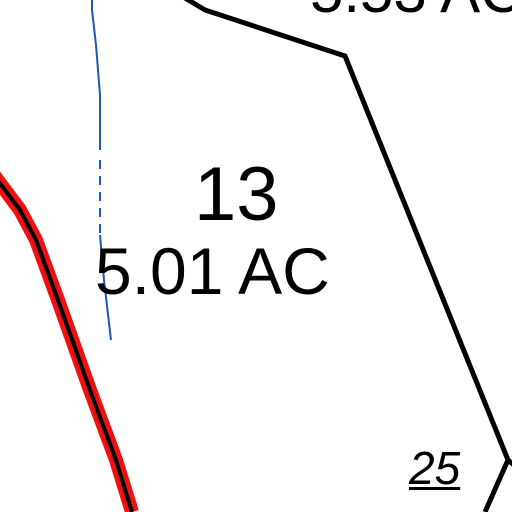  I want to click on lot-boundary-corner, so click(509, 462).